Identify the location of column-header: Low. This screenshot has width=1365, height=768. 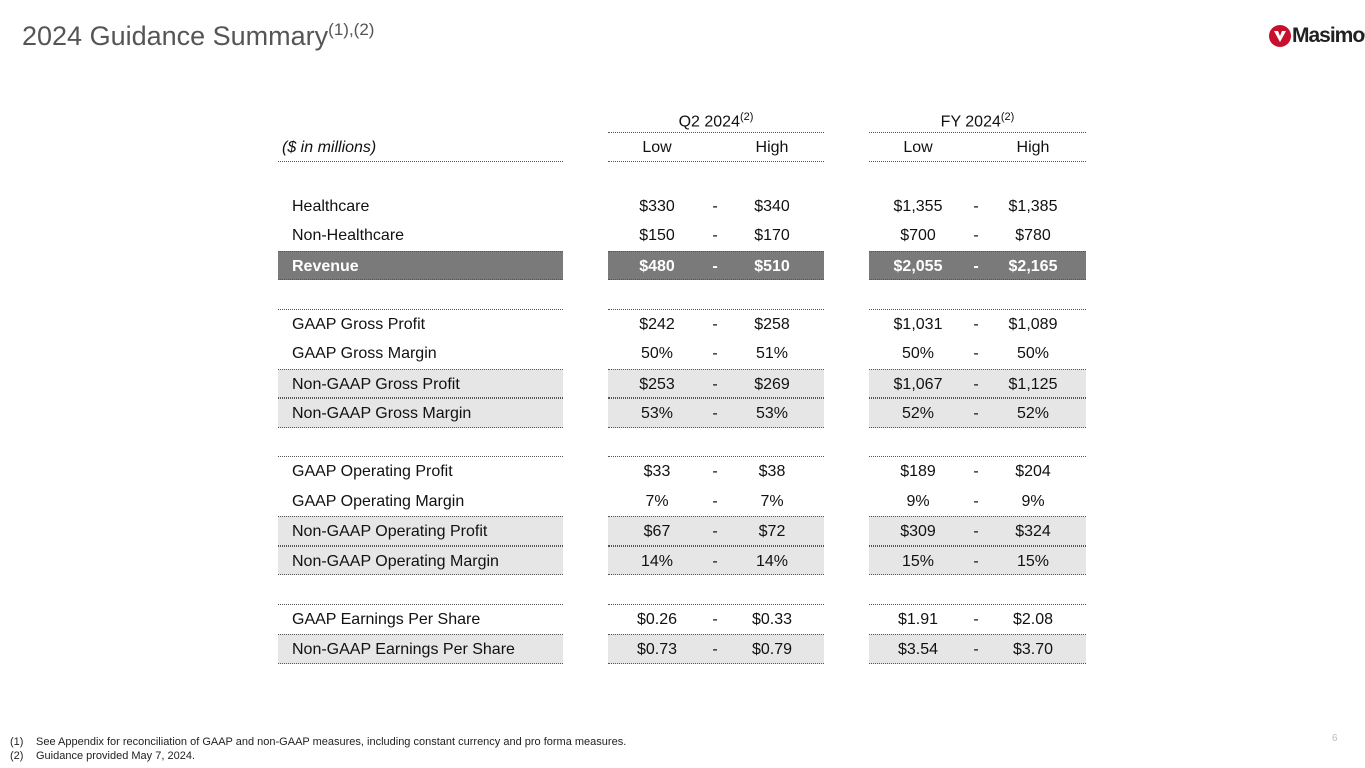
(657, 147).